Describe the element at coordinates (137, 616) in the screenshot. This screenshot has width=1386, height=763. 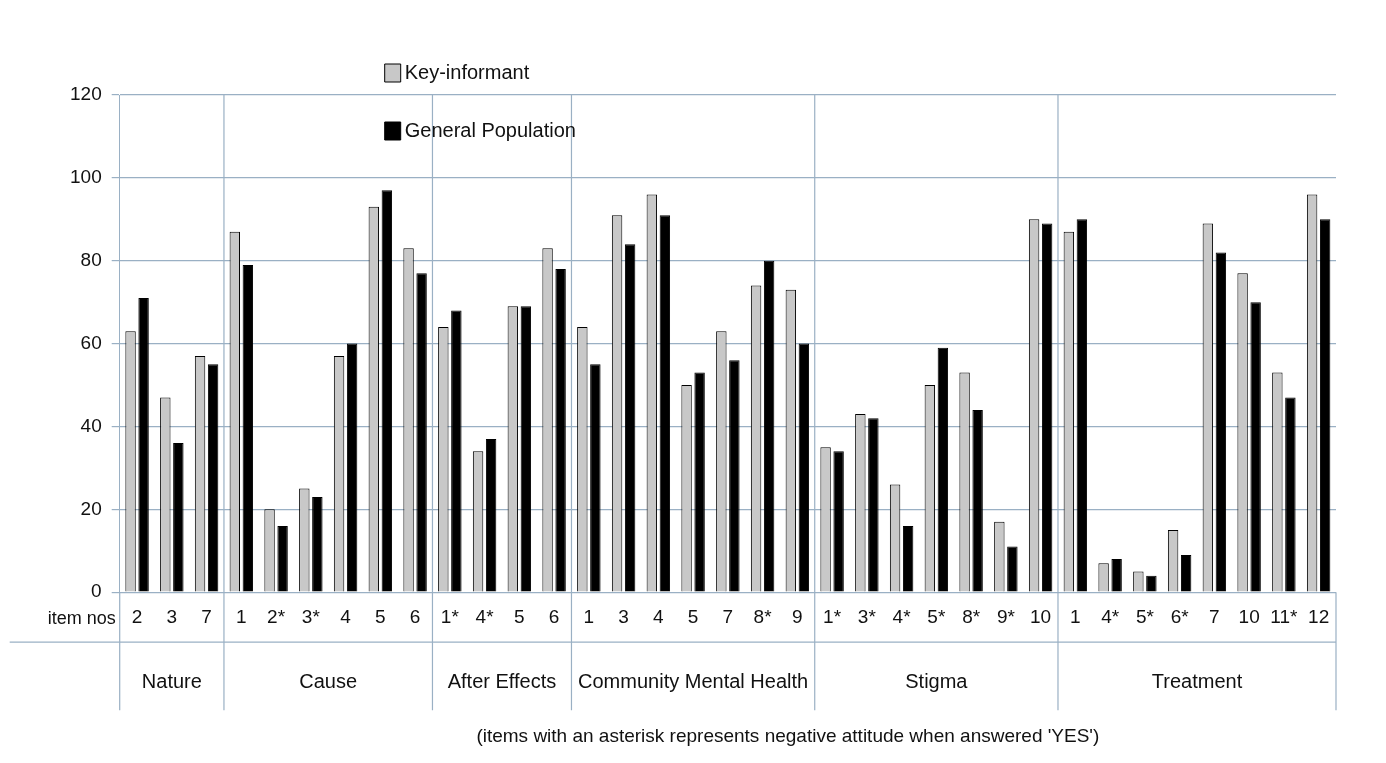
I see `x-tick-label: 2` at that location.